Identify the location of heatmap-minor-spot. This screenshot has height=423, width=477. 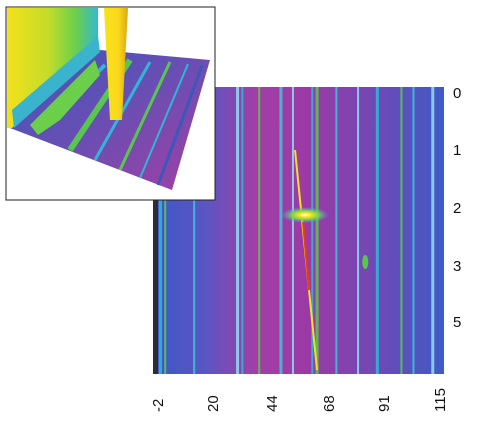
(365, 262).